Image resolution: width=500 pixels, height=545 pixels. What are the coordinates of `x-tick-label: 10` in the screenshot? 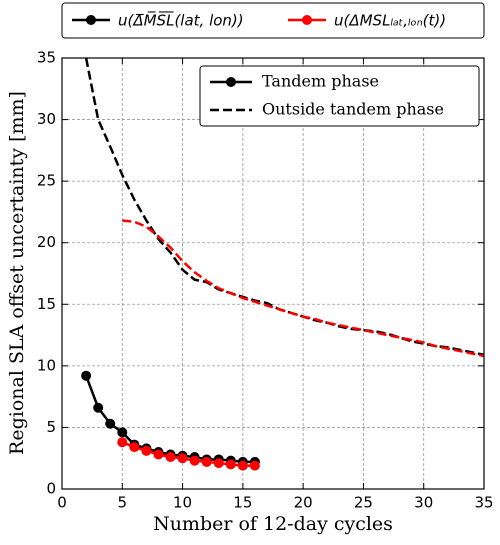 It's located at (182, 503).